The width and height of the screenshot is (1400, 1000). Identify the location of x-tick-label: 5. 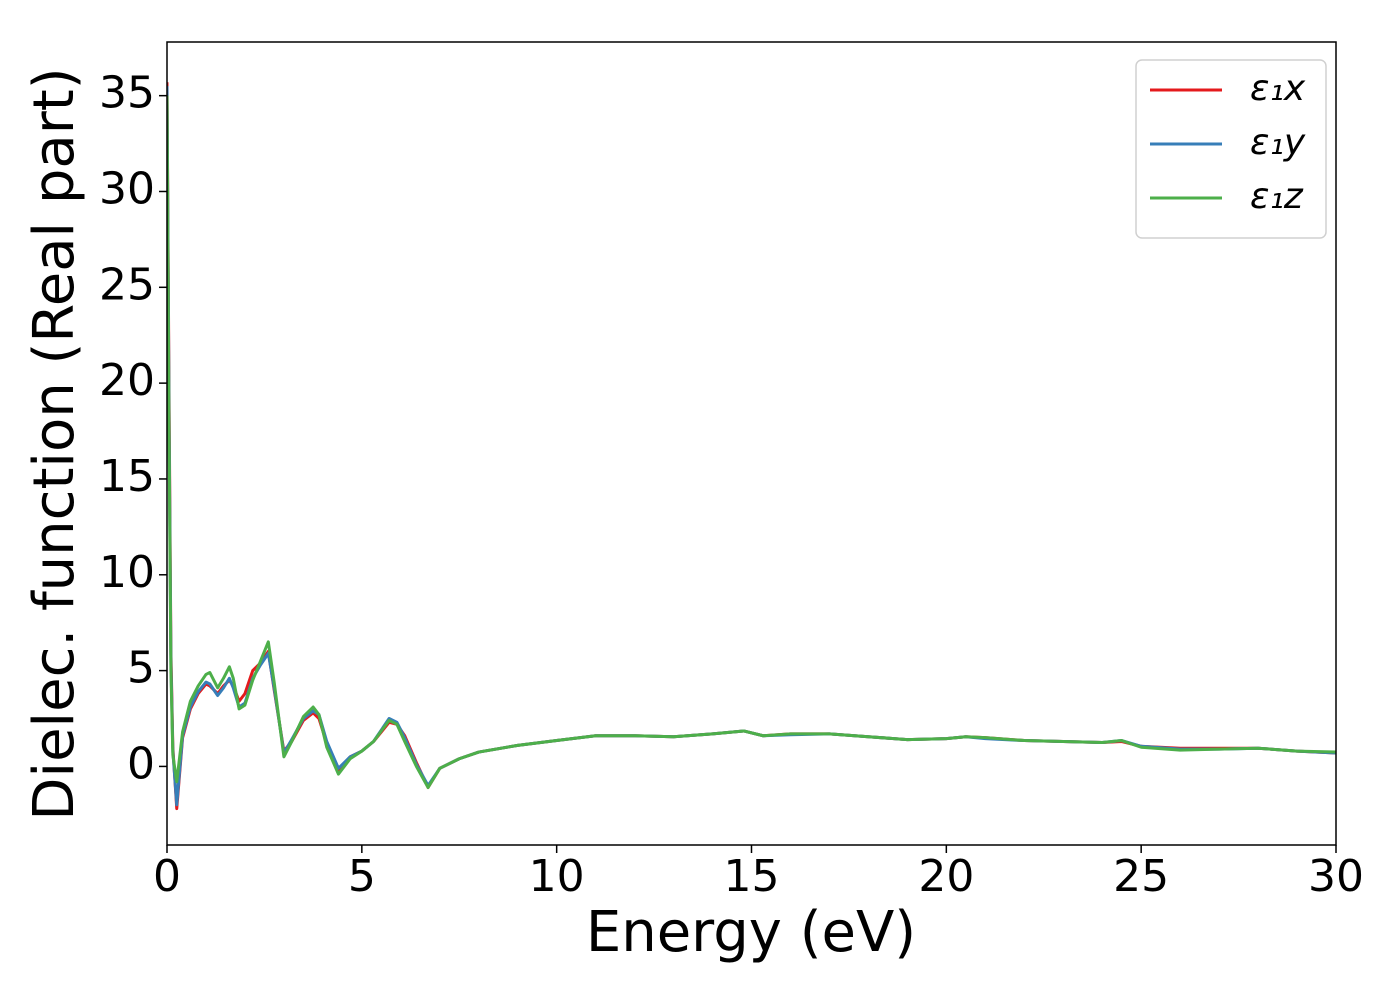
(362, 876).